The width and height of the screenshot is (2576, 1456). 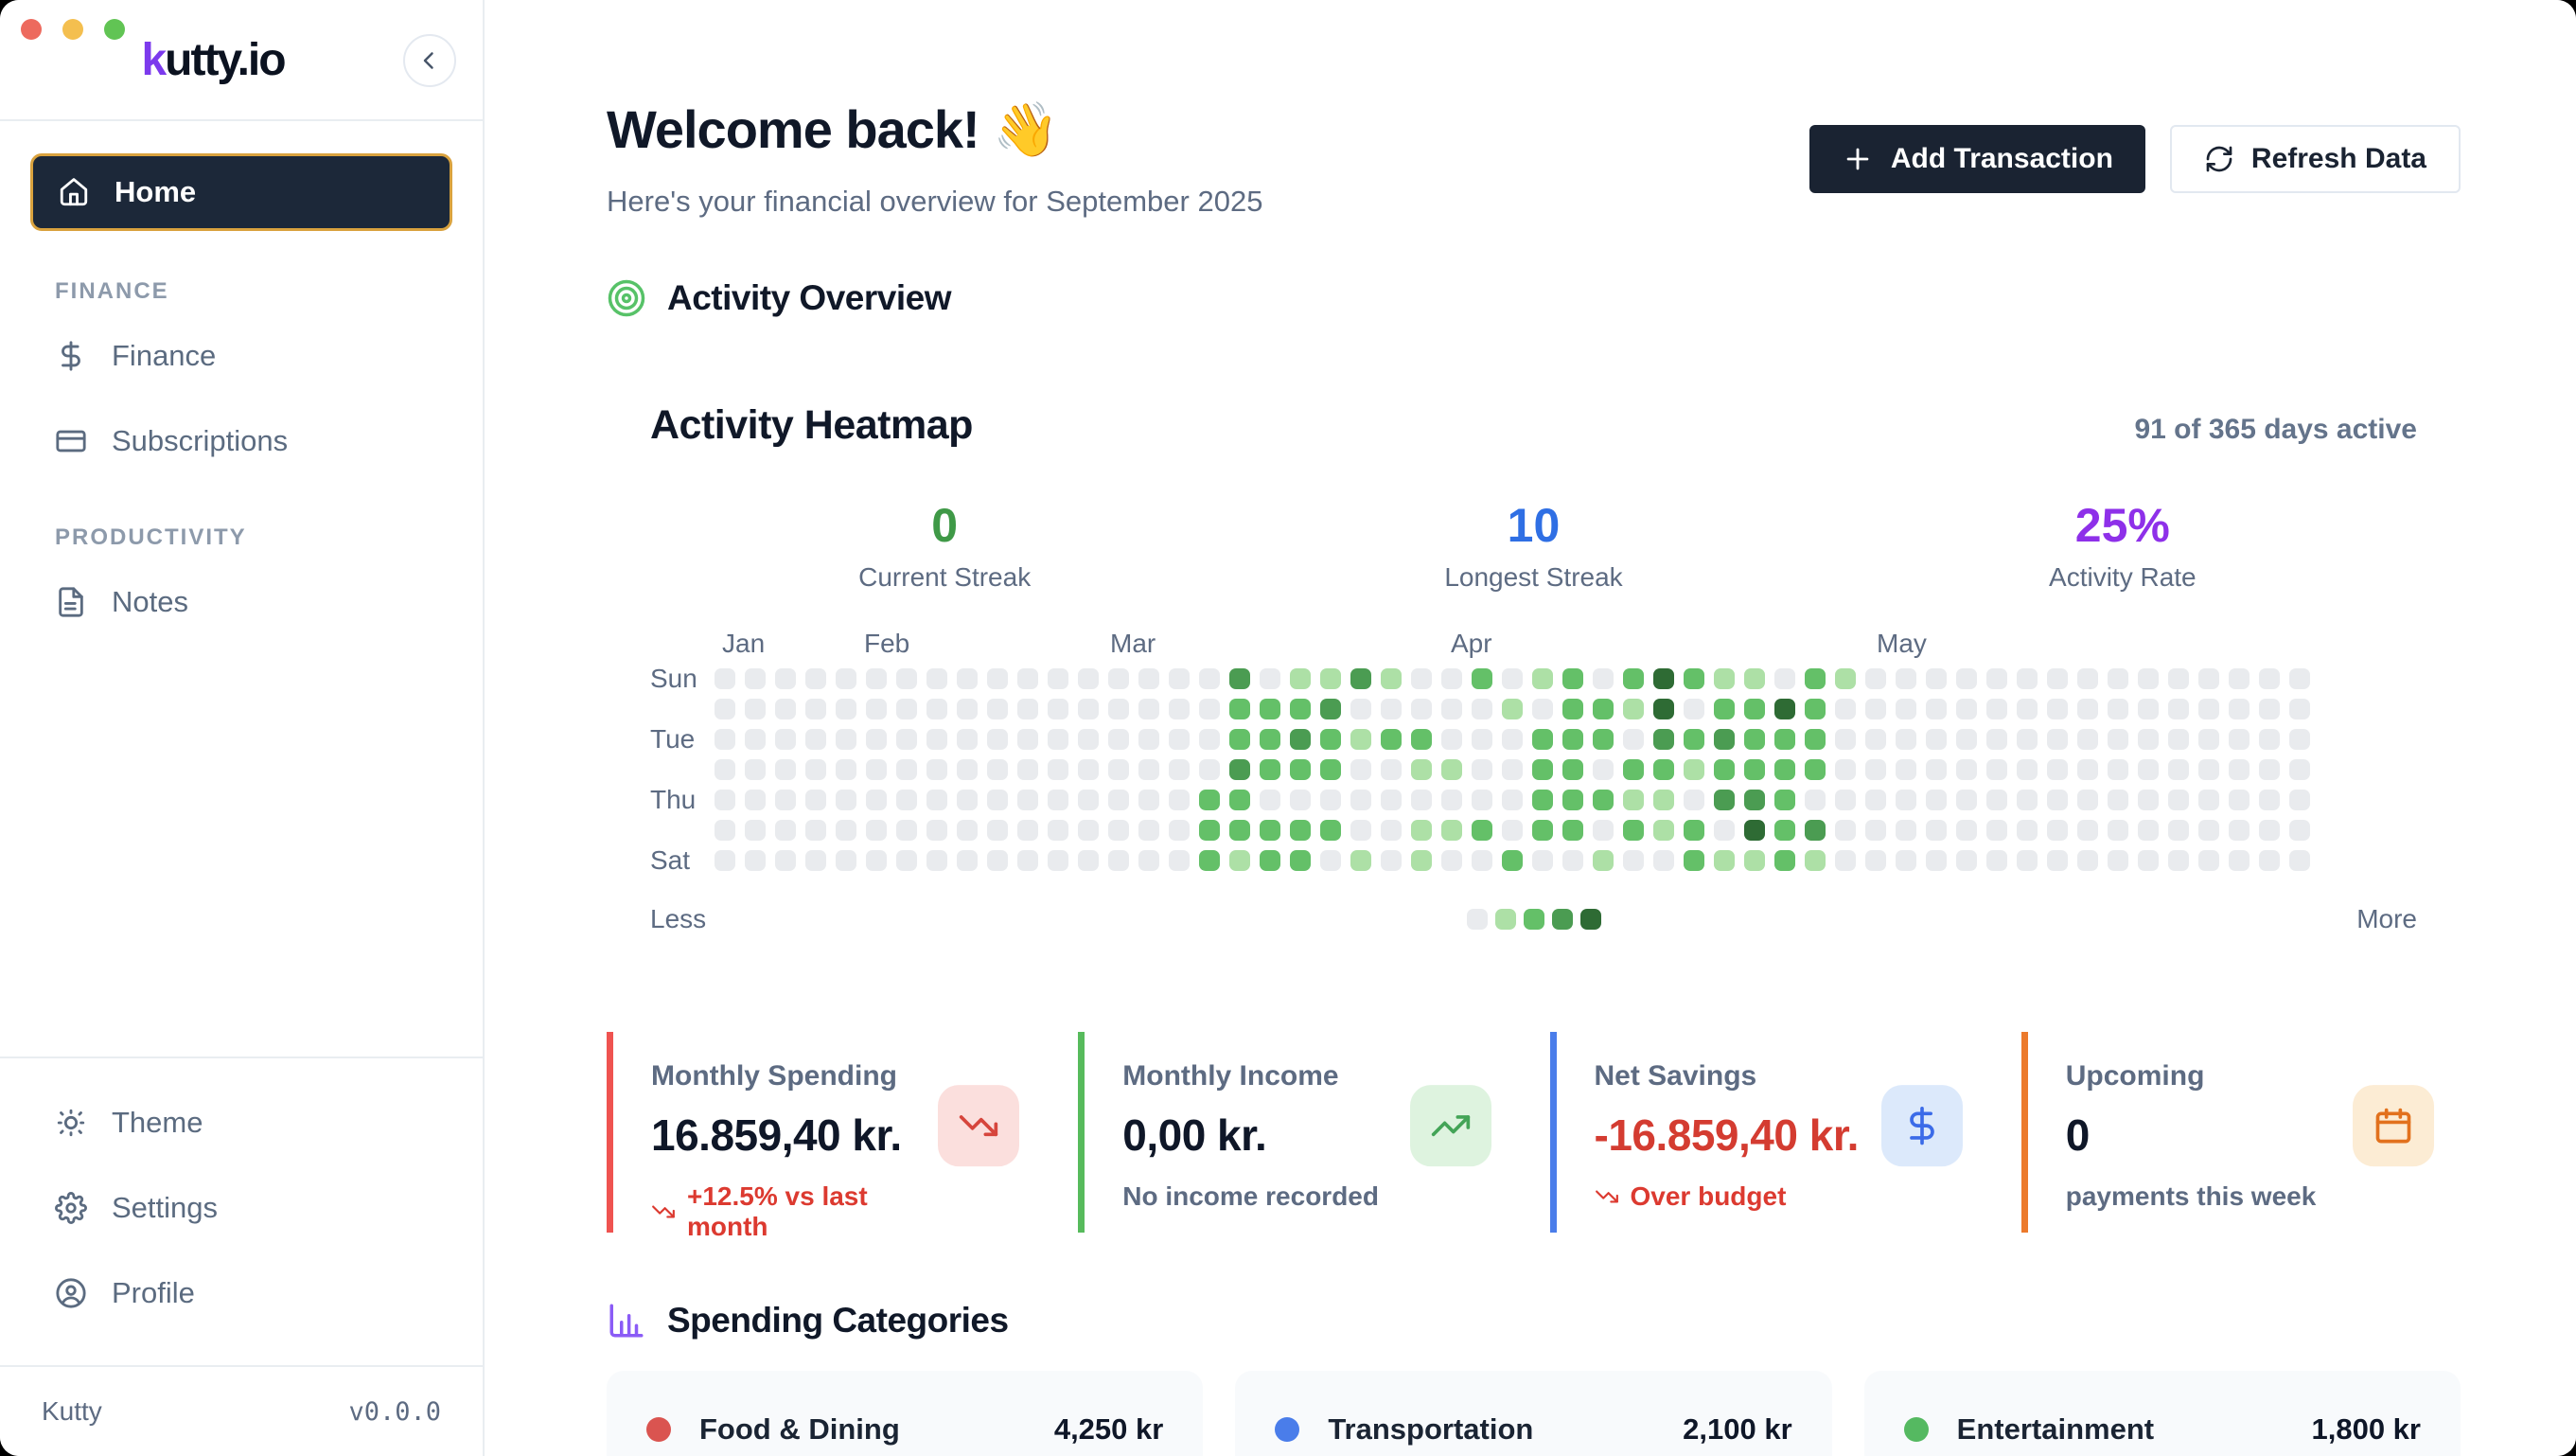 What do you see at coordinates (1976, 159) in the screenshot?
I see `add-transaction-button: Add Transaction` at bounding box center [1976, 159].